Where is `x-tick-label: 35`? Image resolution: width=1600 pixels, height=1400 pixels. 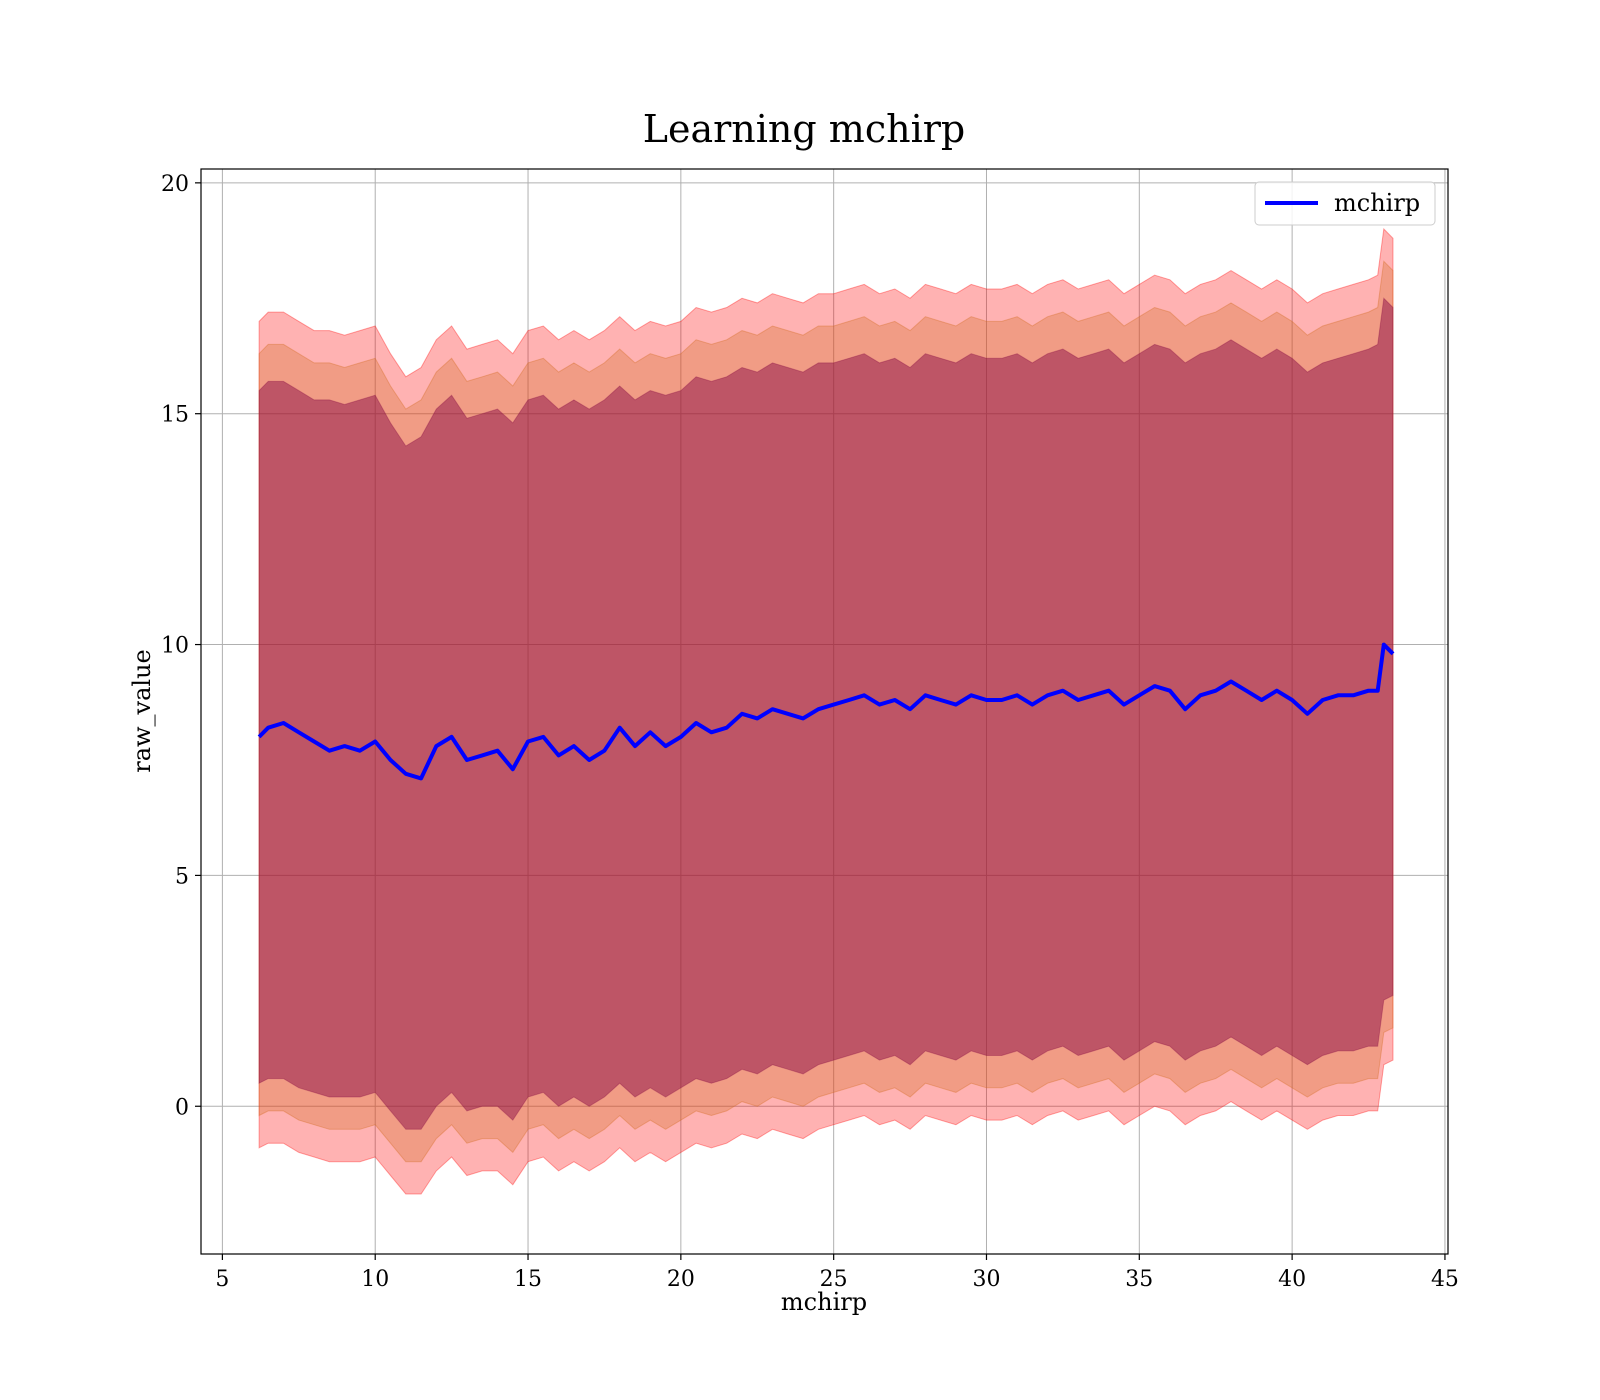
x-tick-label: 35 is located at coordinates (1139, 1279).